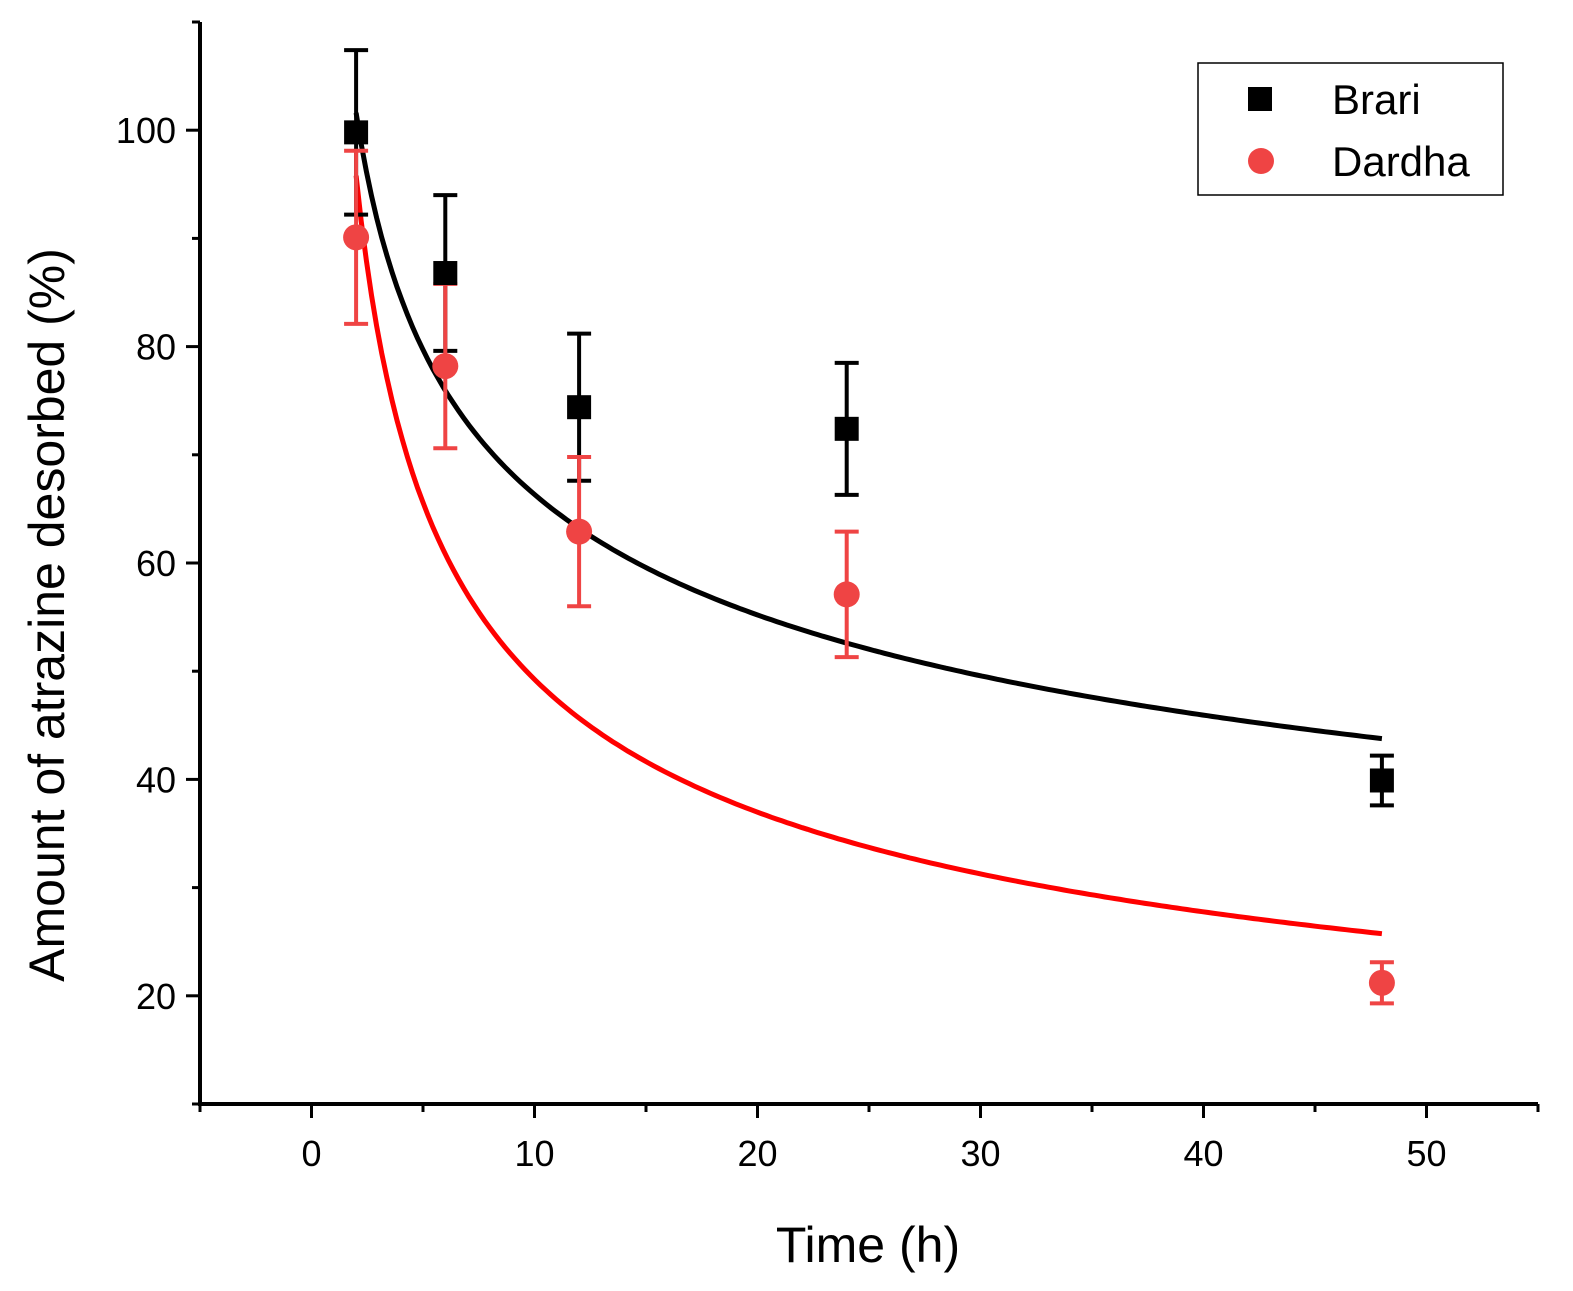 The image size is (1573, 1291). What do you see at coordinates (146, 130) in the screenshot?
I see `y-tick-label: 100` at bounding box center [146, 130].